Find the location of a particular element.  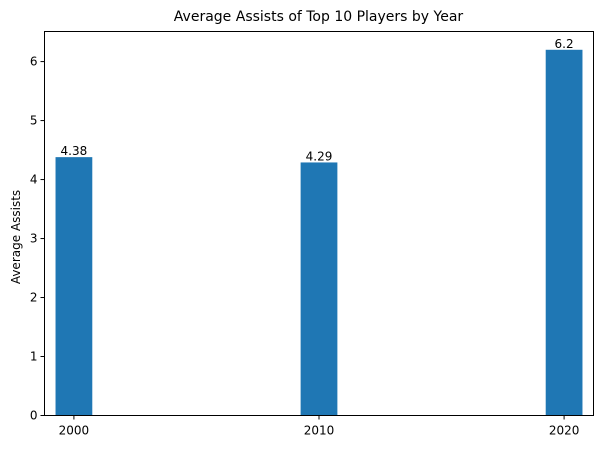

x-ticks-group: 2000 2010 2020 is located at coordinates (319, 426).